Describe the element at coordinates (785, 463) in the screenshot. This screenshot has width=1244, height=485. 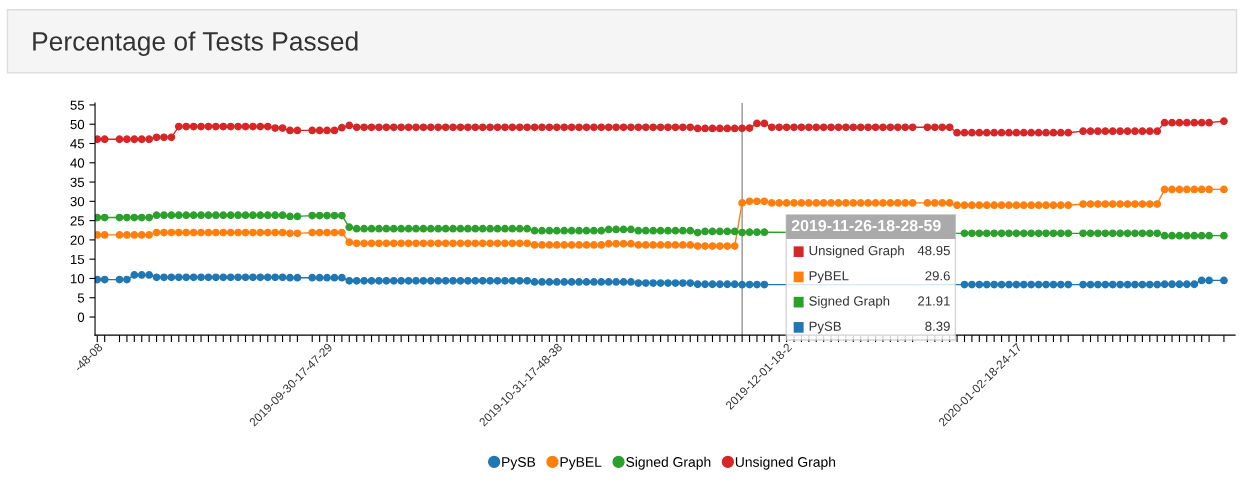
I see `text: Unsigned Graph` at that location.